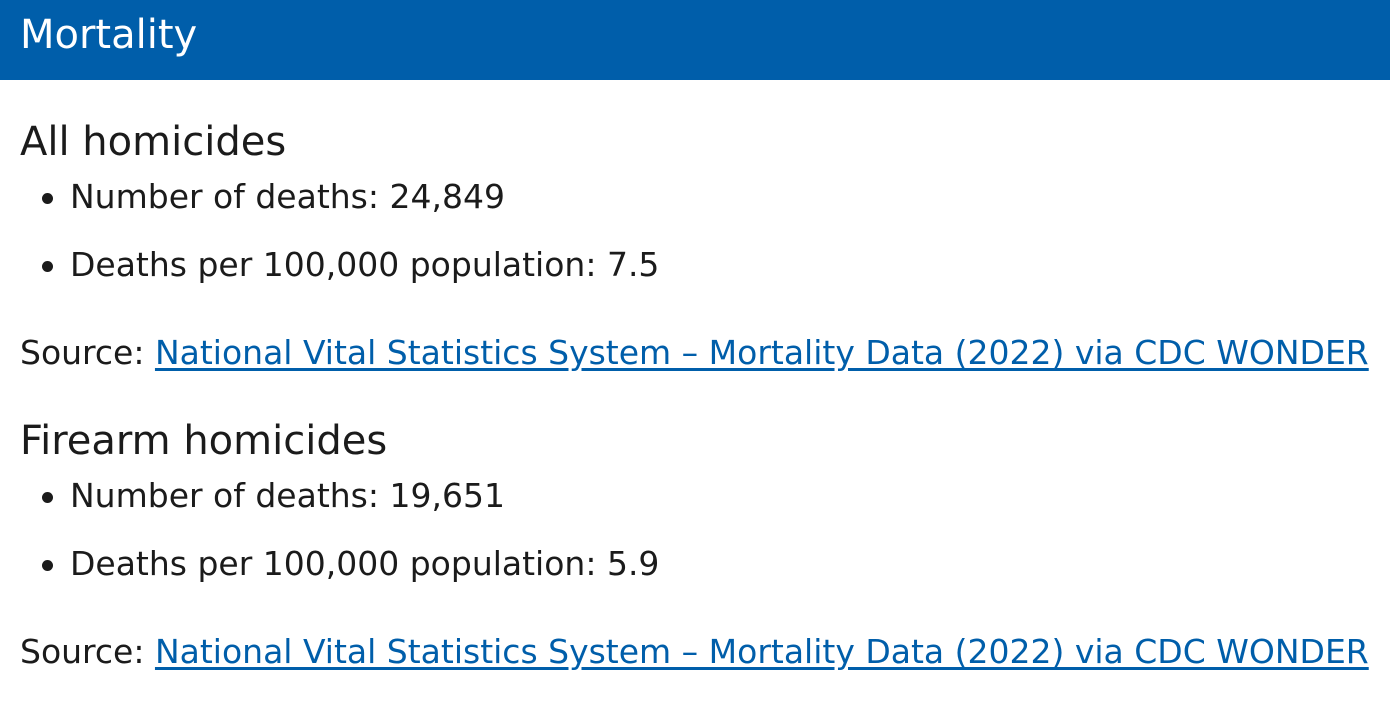 The height and width of the screenshot is (702, 1390). Describe the element at coordinates (262, 495) in the screenshot. I see `list-item: Number of deaths: 19,651` at that location.